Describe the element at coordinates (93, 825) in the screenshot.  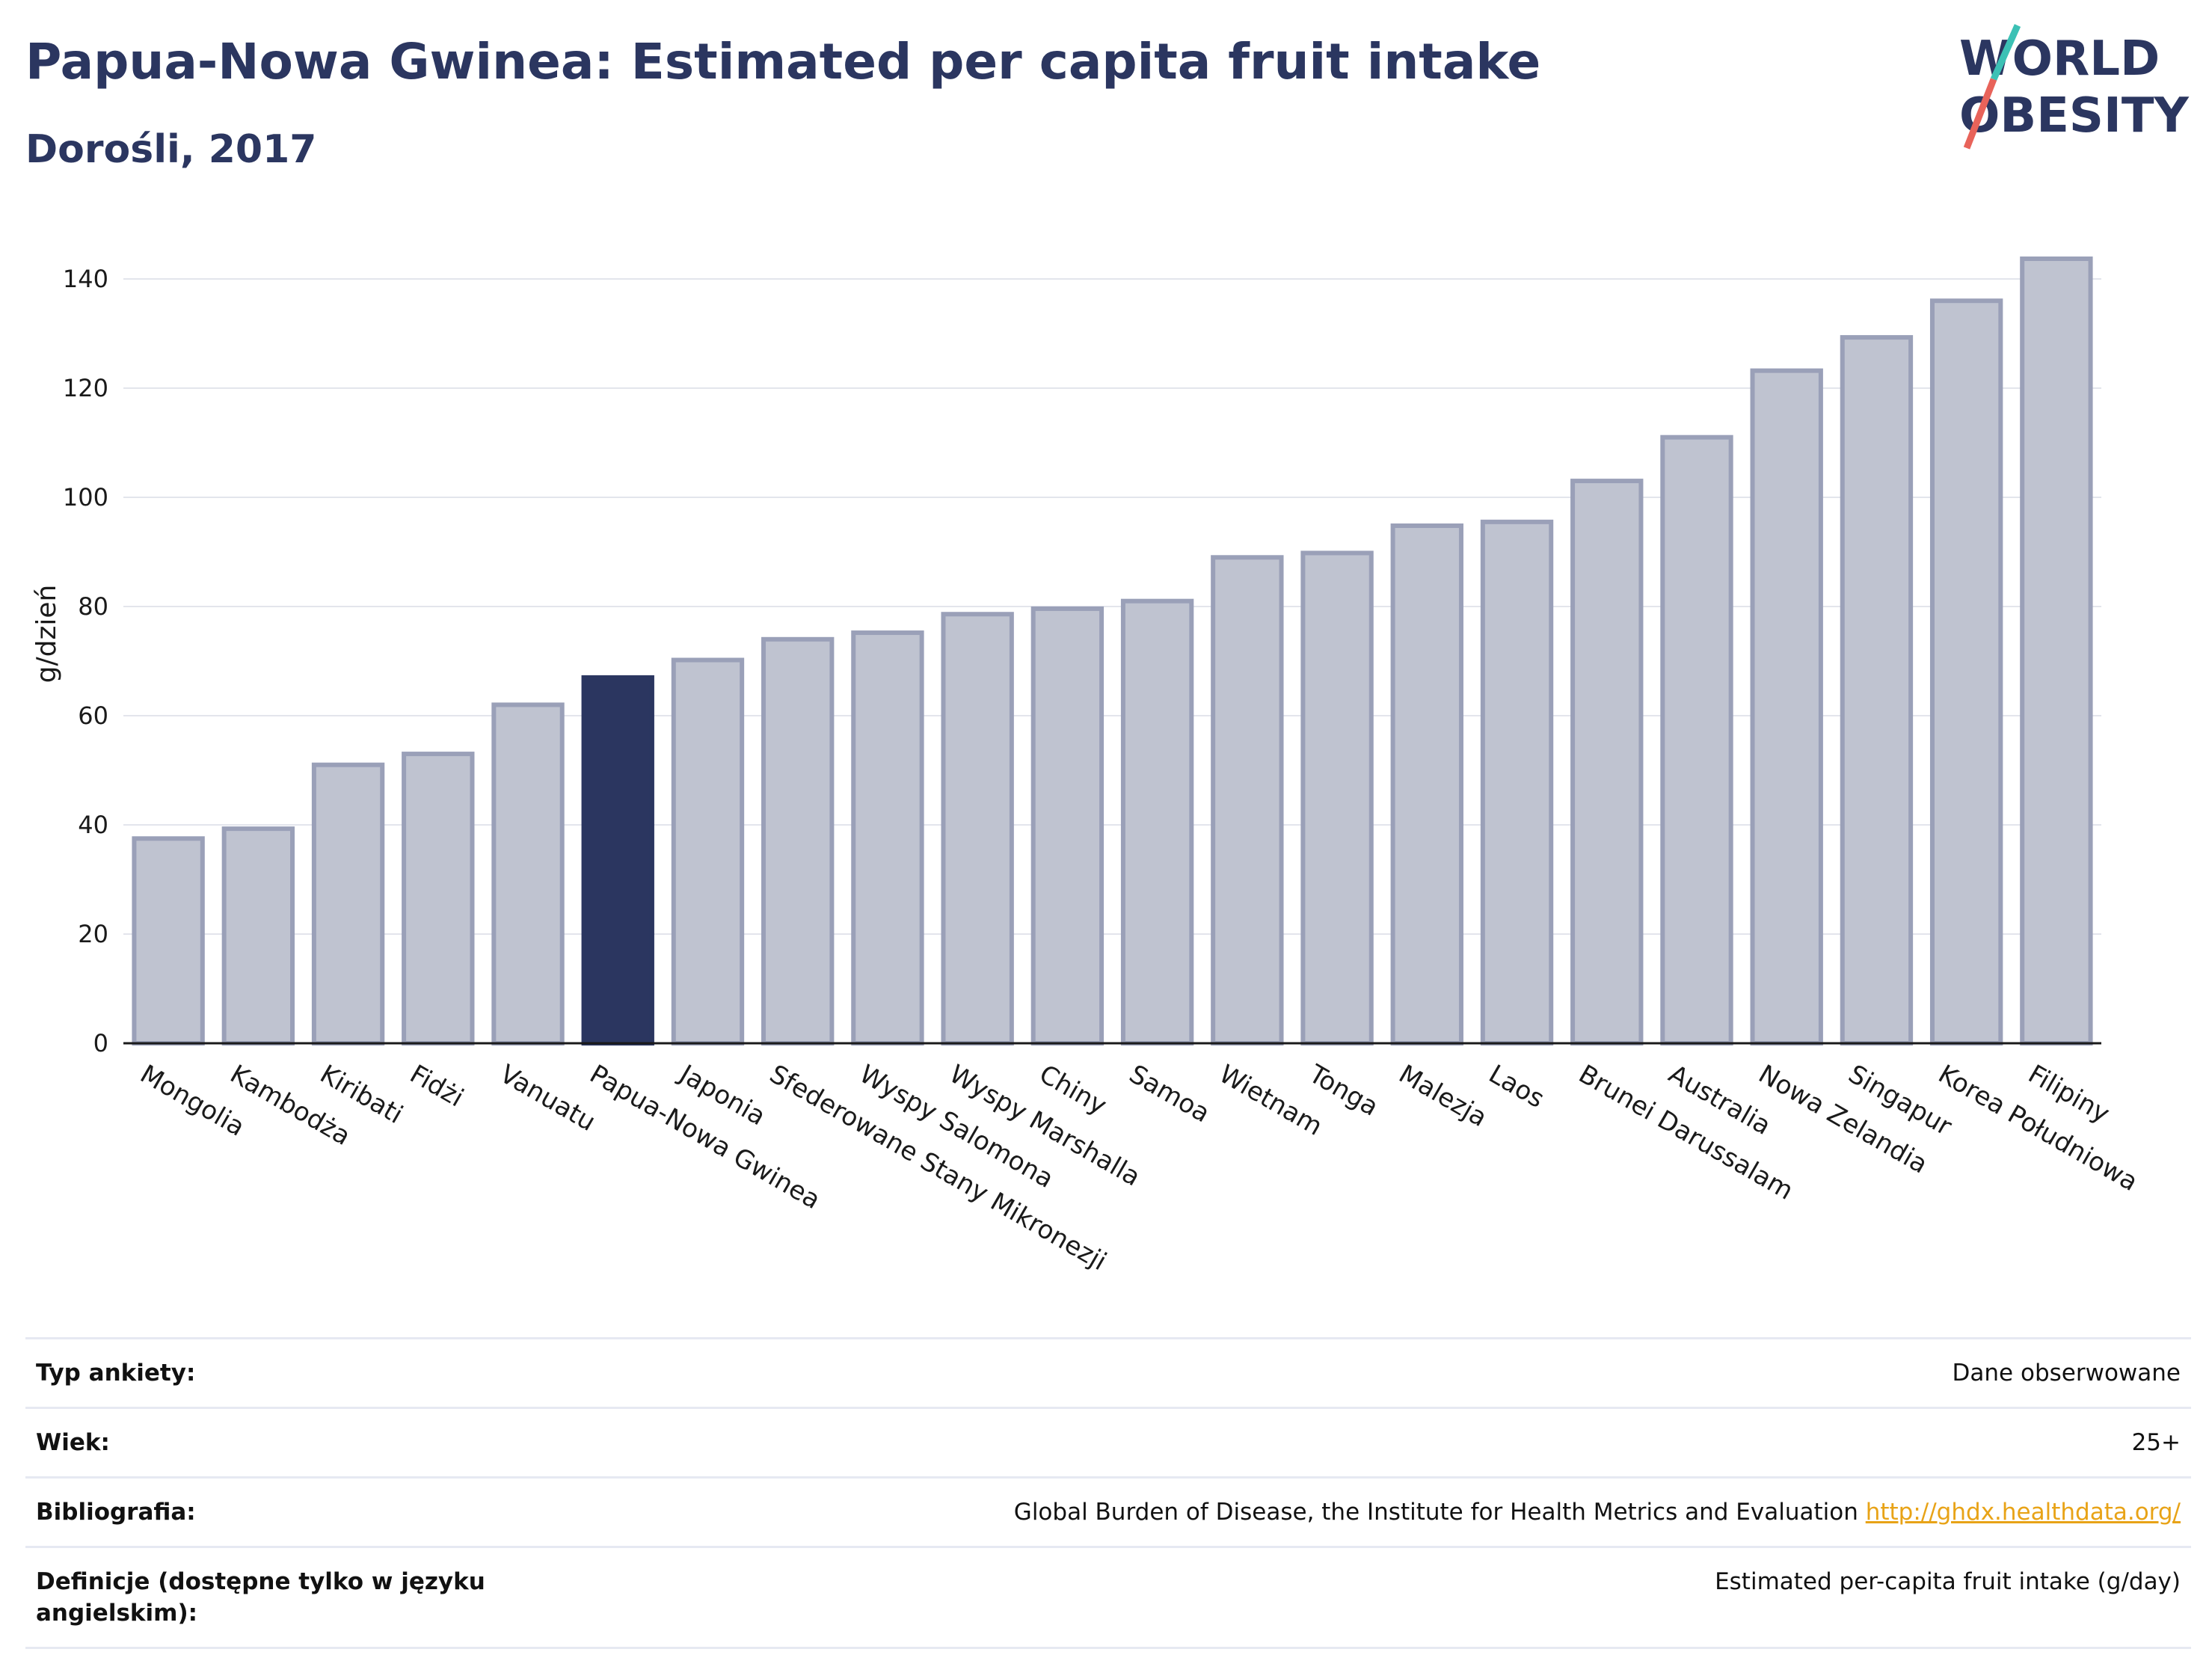
I see `y-tick-label: 40` at that location.